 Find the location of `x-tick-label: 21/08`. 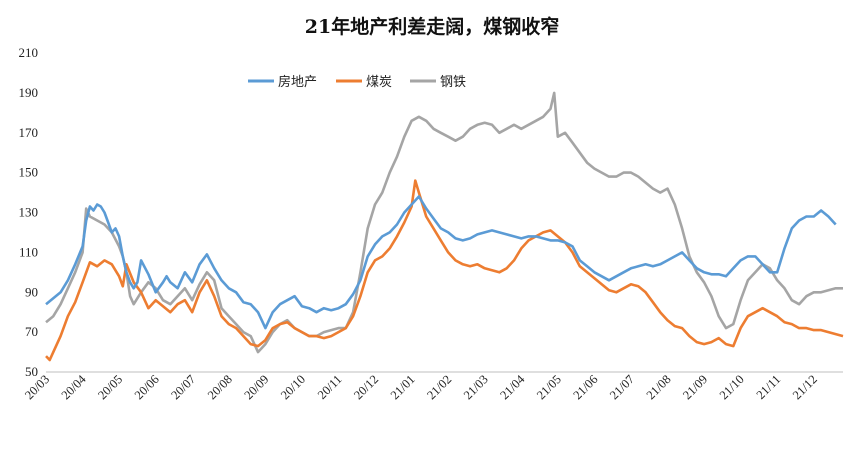

x-tick-label: 21/08 is located at coordinates (659, 387).